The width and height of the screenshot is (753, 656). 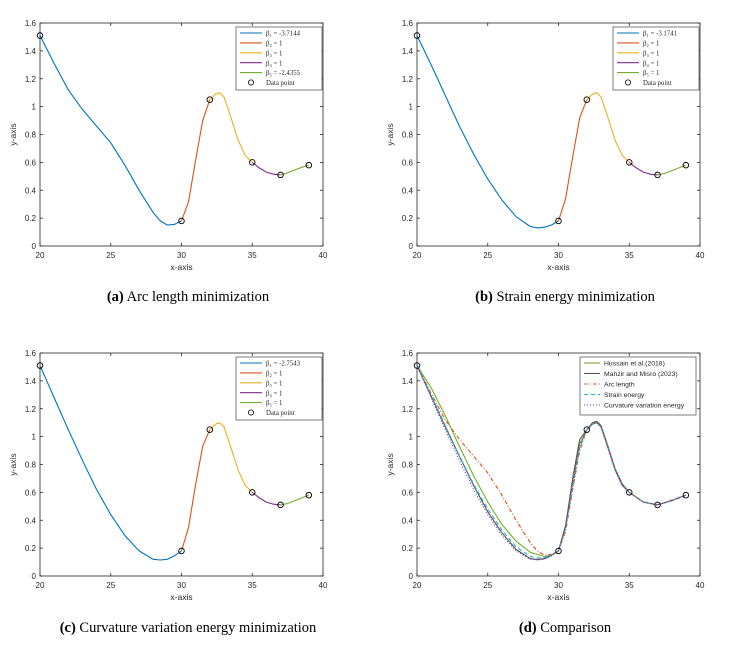 I want to click on caption-d-title: Comparison, so click(x=576, y=628).